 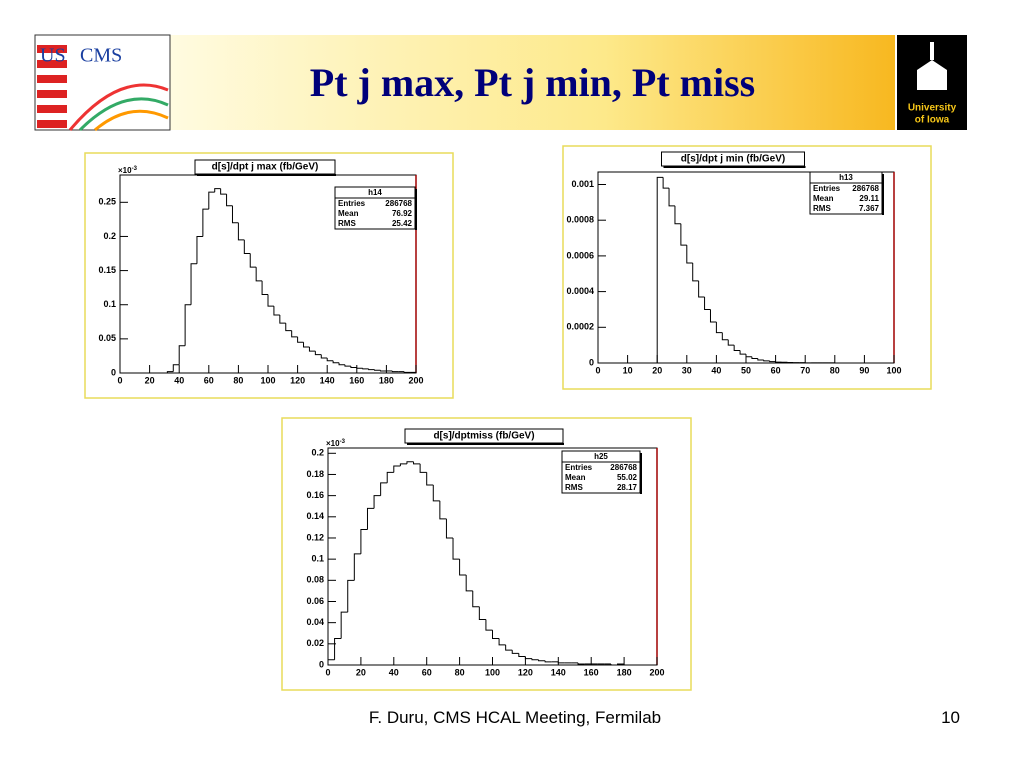 I want to click on stats-value: 25.42, so click(x=402, y=223).